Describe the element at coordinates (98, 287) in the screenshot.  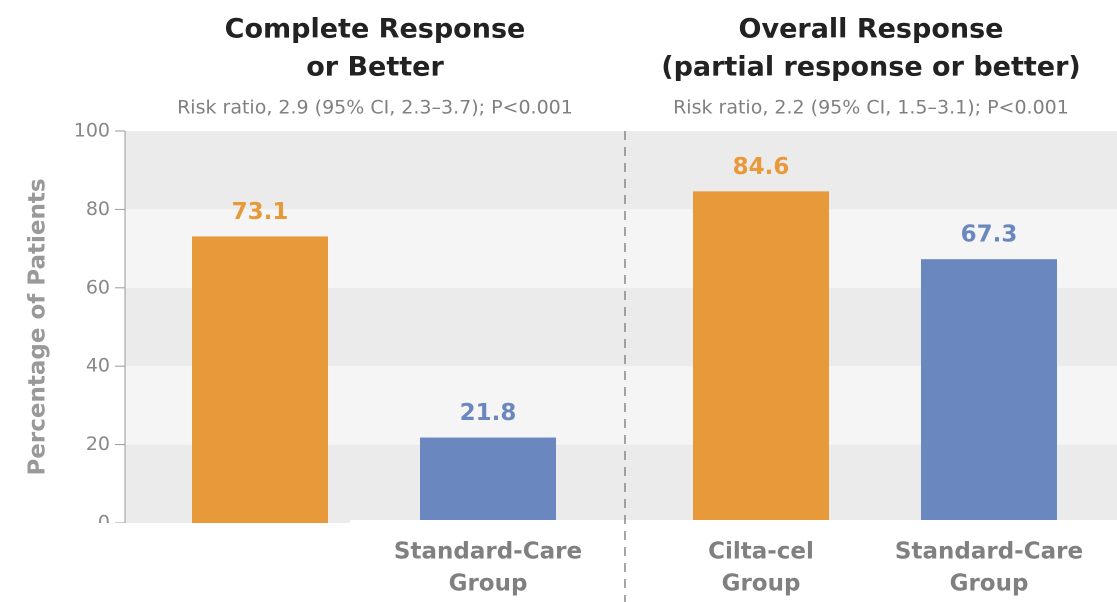
I see `y-tick-label: 60` at that location.